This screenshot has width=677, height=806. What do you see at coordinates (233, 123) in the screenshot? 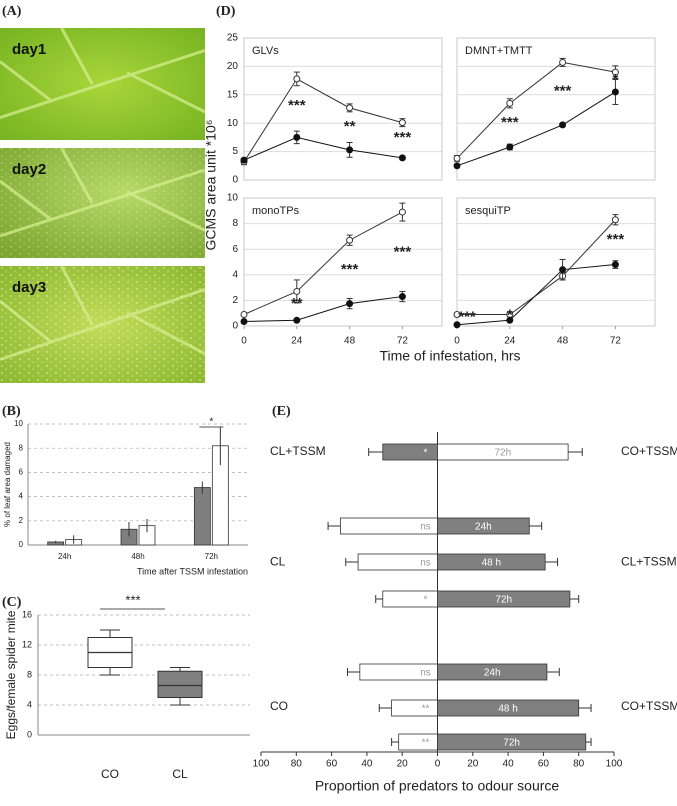
I see `y-tick-label: 10` at bounding box center [233, 123].